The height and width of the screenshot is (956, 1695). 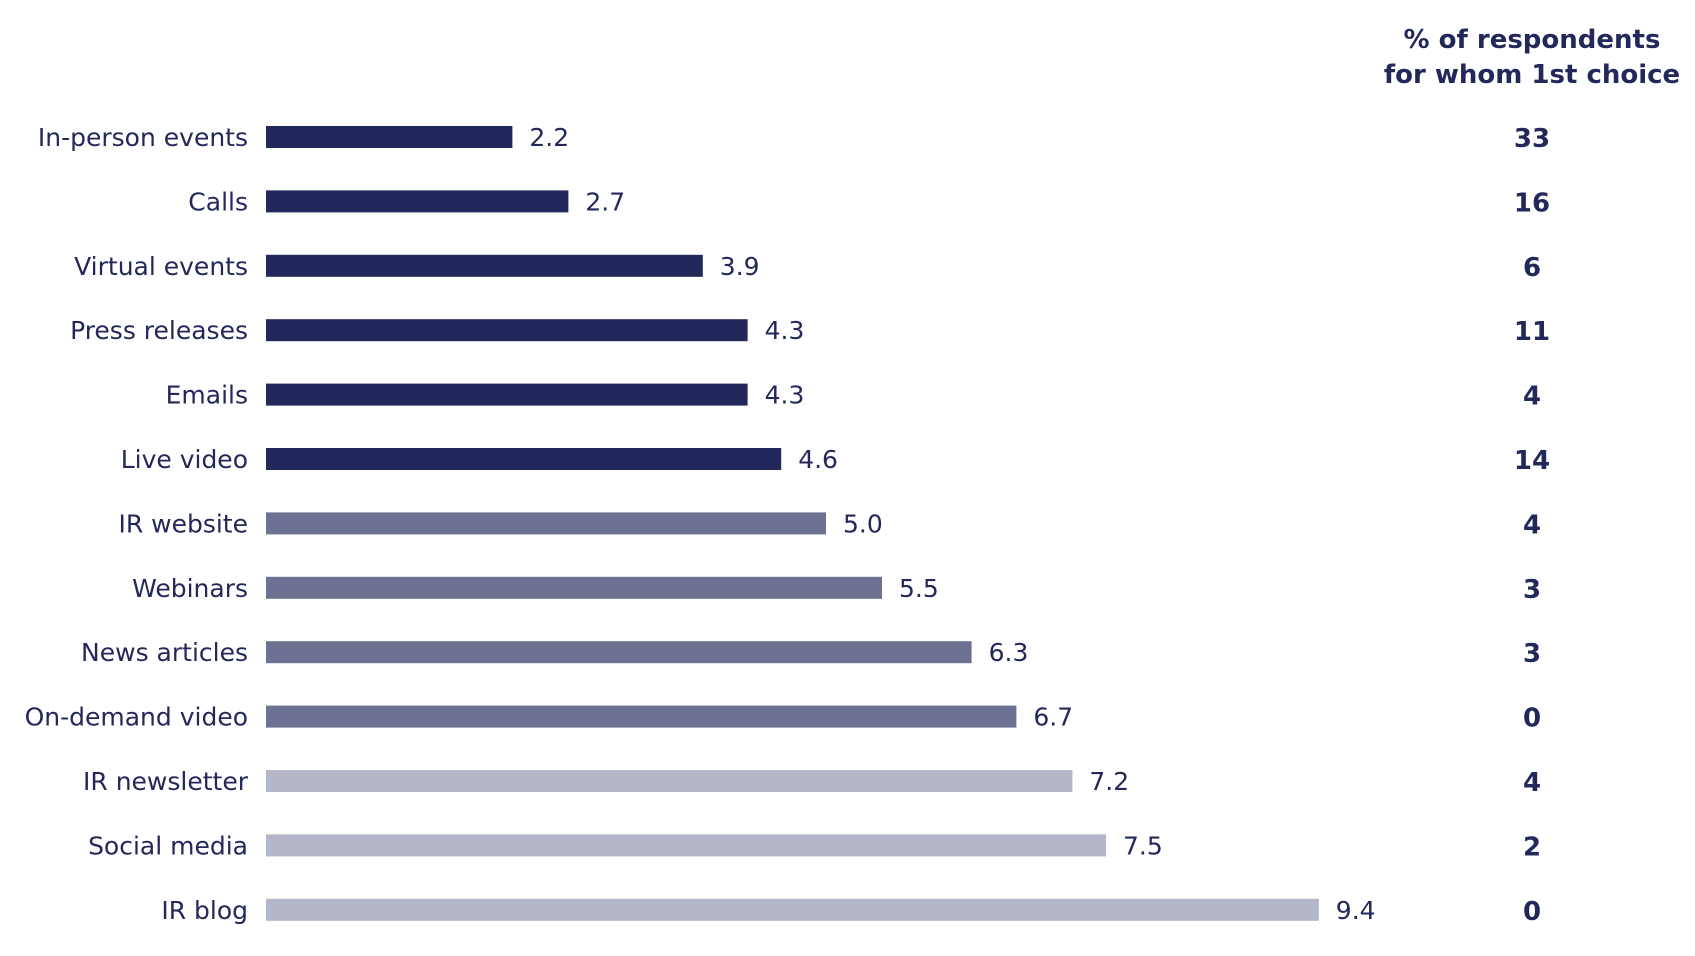 What do you see at coordinates (1009, 652) in the screenshot?
I see `data-label: 6.3` at bounding box center [1009, 652].